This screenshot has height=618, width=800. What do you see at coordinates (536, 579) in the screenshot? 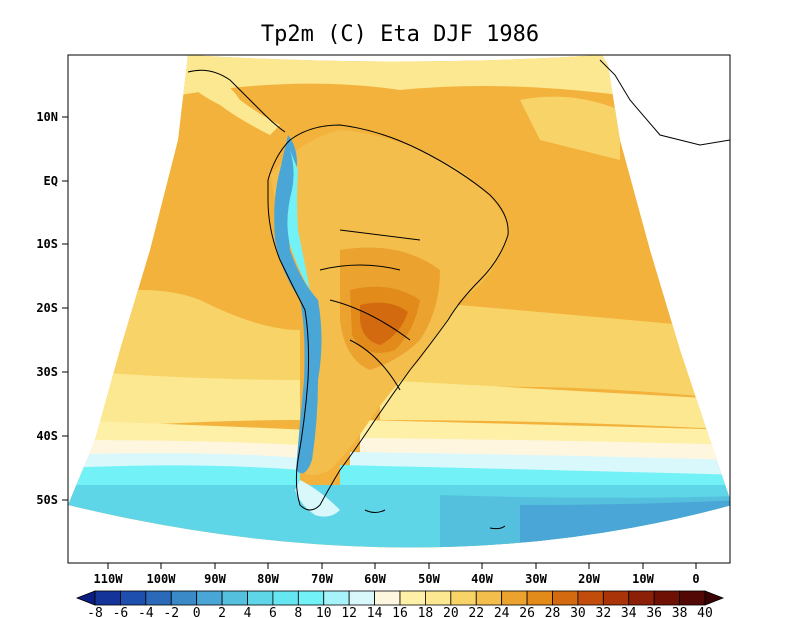
I see `lon-tick-label: 30W` at bounding box center [536, 579].